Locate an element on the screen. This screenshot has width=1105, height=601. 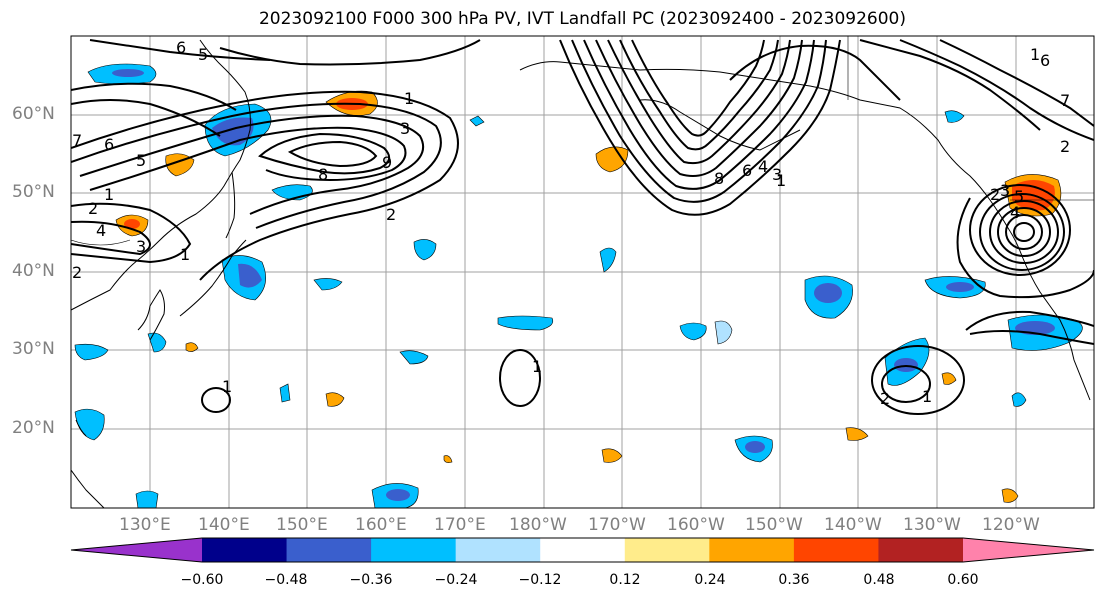
colorbar-tick: 0.12 is located at coordinates (625, 580).